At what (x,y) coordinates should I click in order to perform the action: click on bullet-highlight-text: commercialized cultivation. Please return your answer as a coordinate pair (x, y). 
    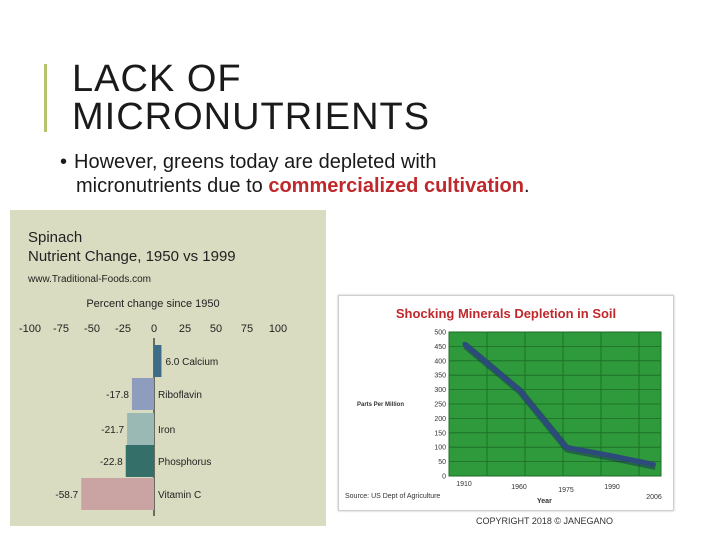
    Looking at the image, I should click on (396, 186).